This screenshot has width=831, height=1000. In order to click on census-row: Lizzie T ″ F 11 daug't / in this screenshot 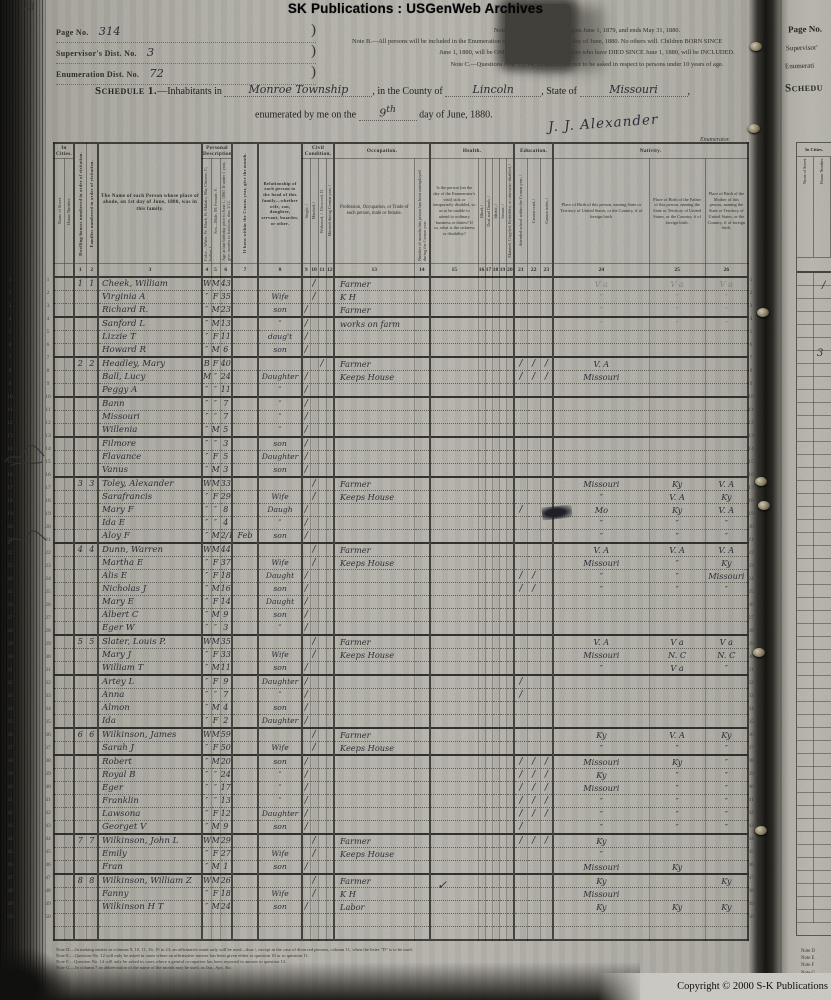, I will do `click(401, 337)`.